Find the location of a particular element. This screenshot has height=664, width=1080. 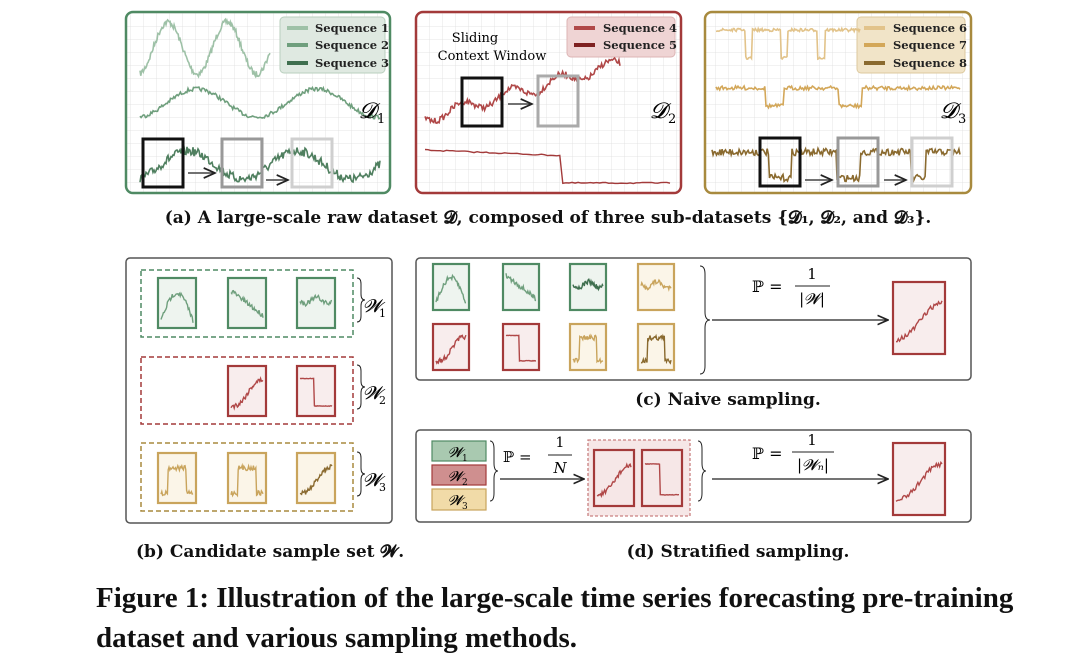

d2-legend-1: Sequence 4 is located at coordinates (640, 28).